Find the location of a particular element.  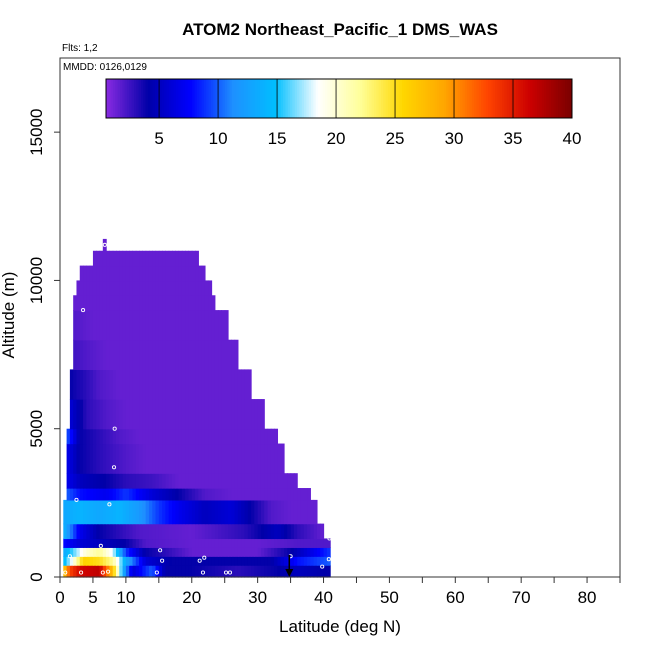

heatmap-band is located at coordinates (182, 481).